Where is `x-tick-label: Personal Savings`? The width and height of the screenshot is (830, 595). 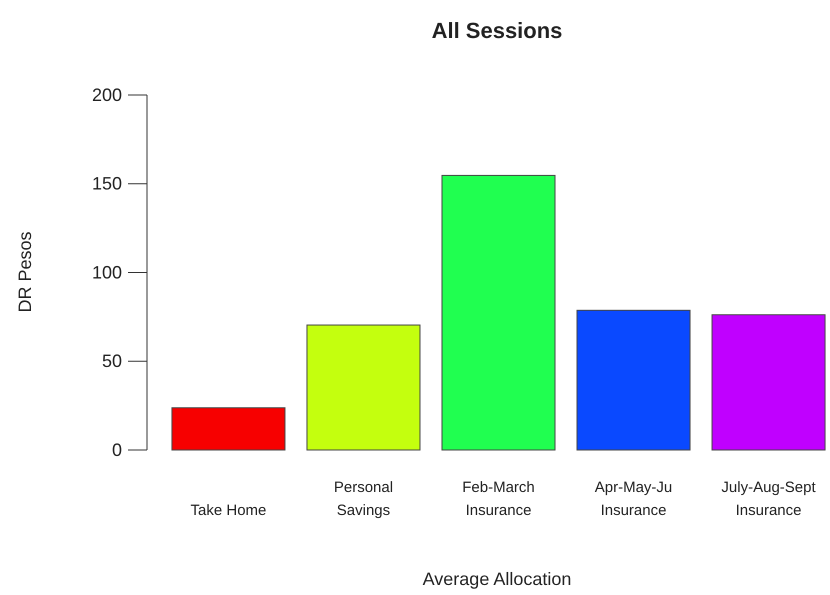 x-tick-label: Personal Savings is located at coordinates (364, 499).